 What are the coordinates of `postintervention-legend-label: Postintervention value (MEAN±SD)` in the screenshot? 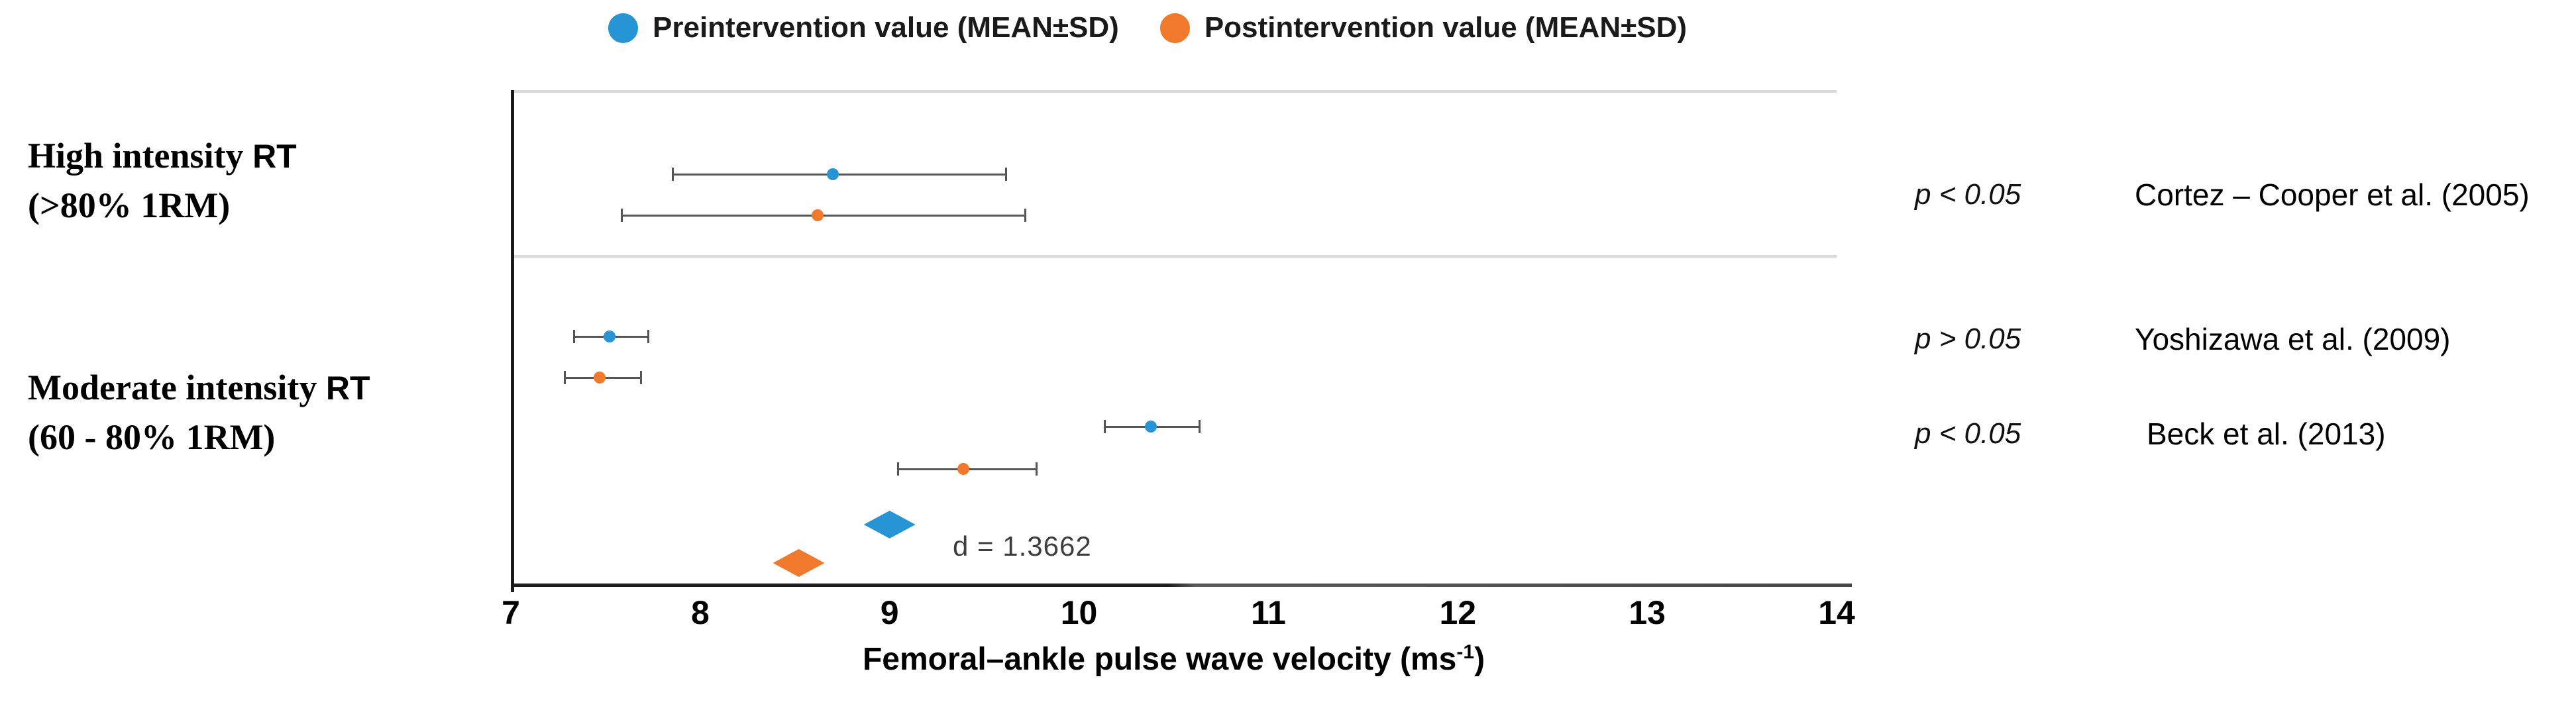 It's located at (1446, 27).